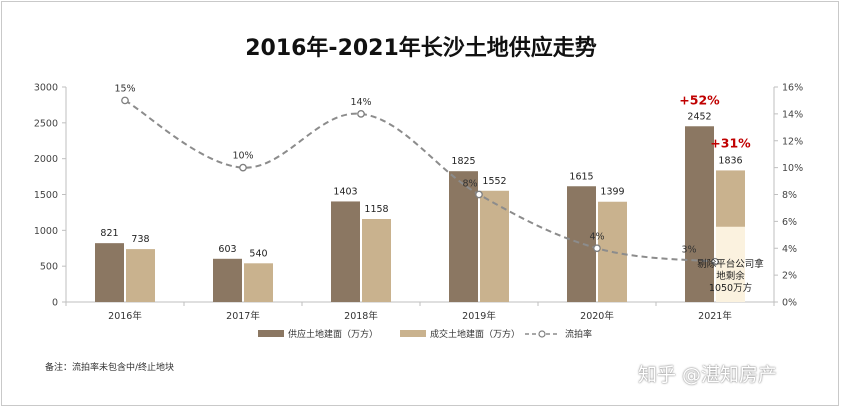 This screenshot has height=409, width=842. I want to click on bar-label-supply: 2452, so click(699, 116).